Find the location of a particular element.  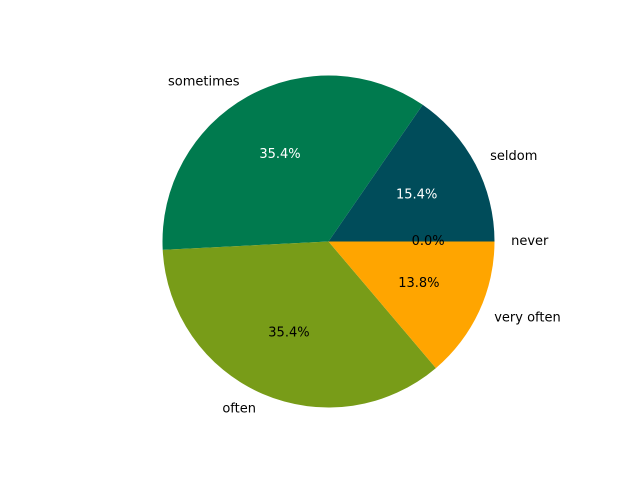

slice-very-often is located at coordinates (411, 305).